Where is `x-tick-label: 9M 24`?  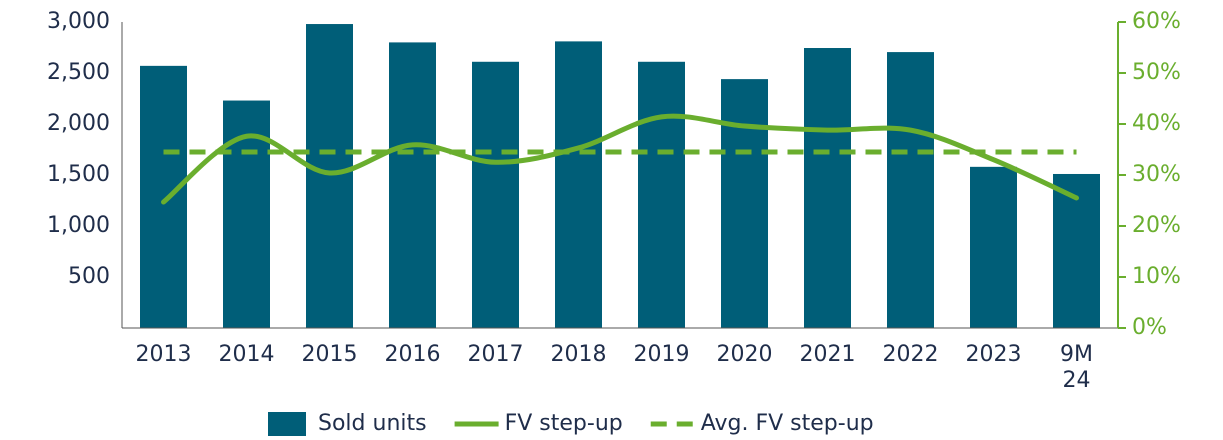
x-tick-label: 9M 24 is located at coordinates (1076, 367).